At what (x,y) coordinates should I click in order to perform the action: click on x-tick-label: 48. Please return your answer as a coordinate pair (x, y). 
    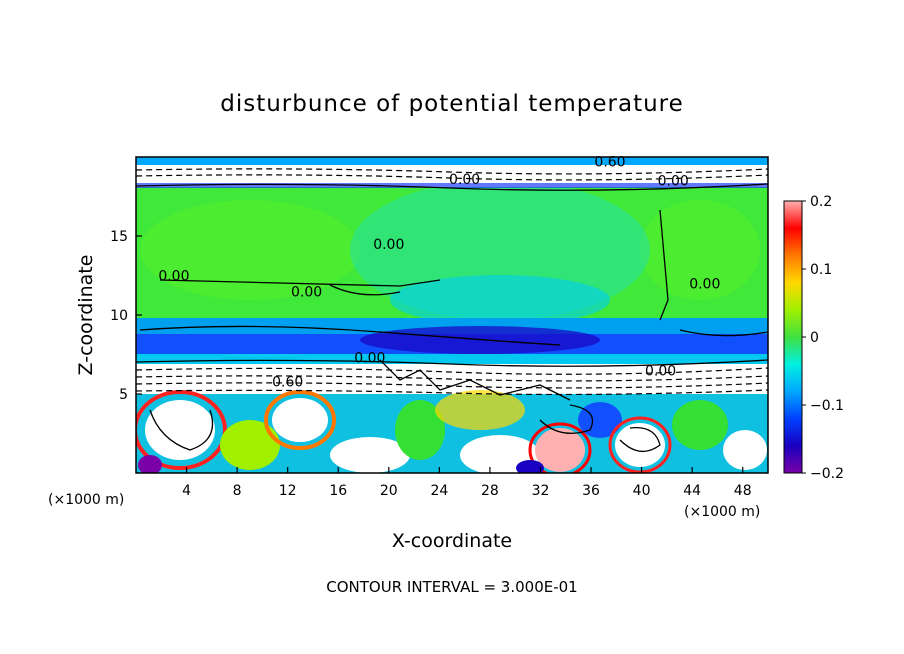
    Looking at the image, I should click on (743, 491).